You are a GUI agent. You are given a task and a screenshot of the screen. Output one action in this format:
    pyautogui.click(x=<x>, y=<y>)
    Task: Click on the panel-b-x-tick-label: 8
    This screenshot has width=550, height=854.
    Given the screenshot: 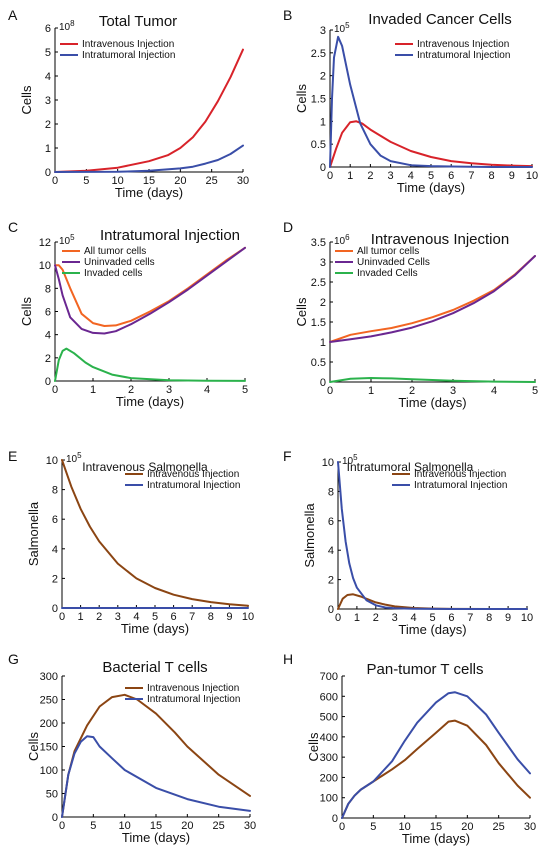 What is the action you would take?
    pyautogui.click(x=492, y=176)
    